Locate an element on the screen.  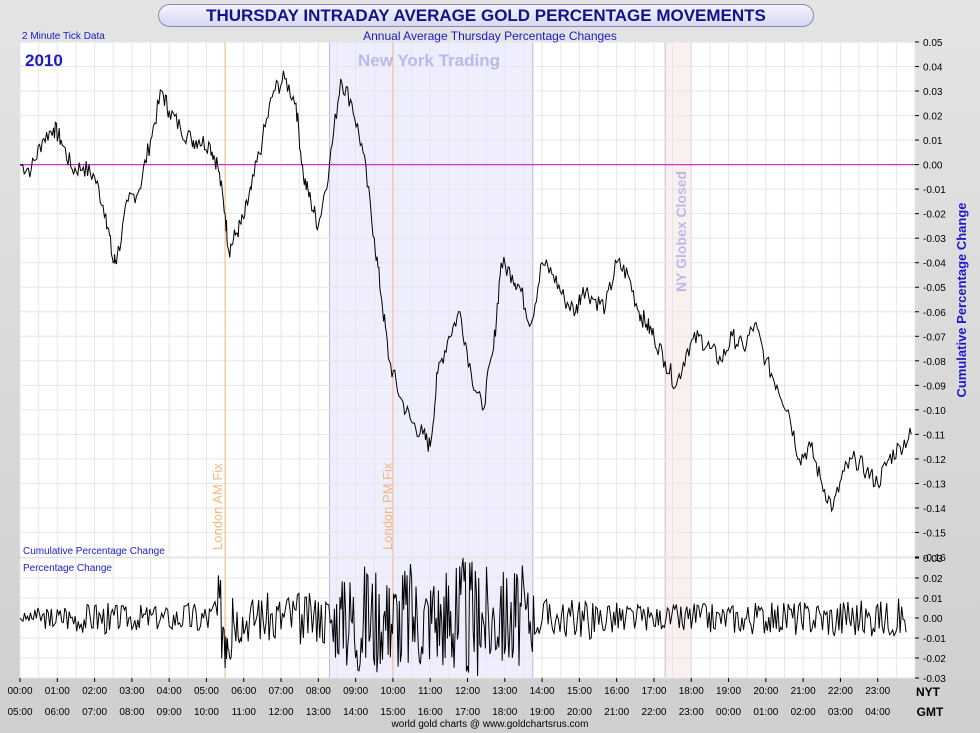
x-tick-label-gmt: 10:00 is located at coordinates (206, 712).